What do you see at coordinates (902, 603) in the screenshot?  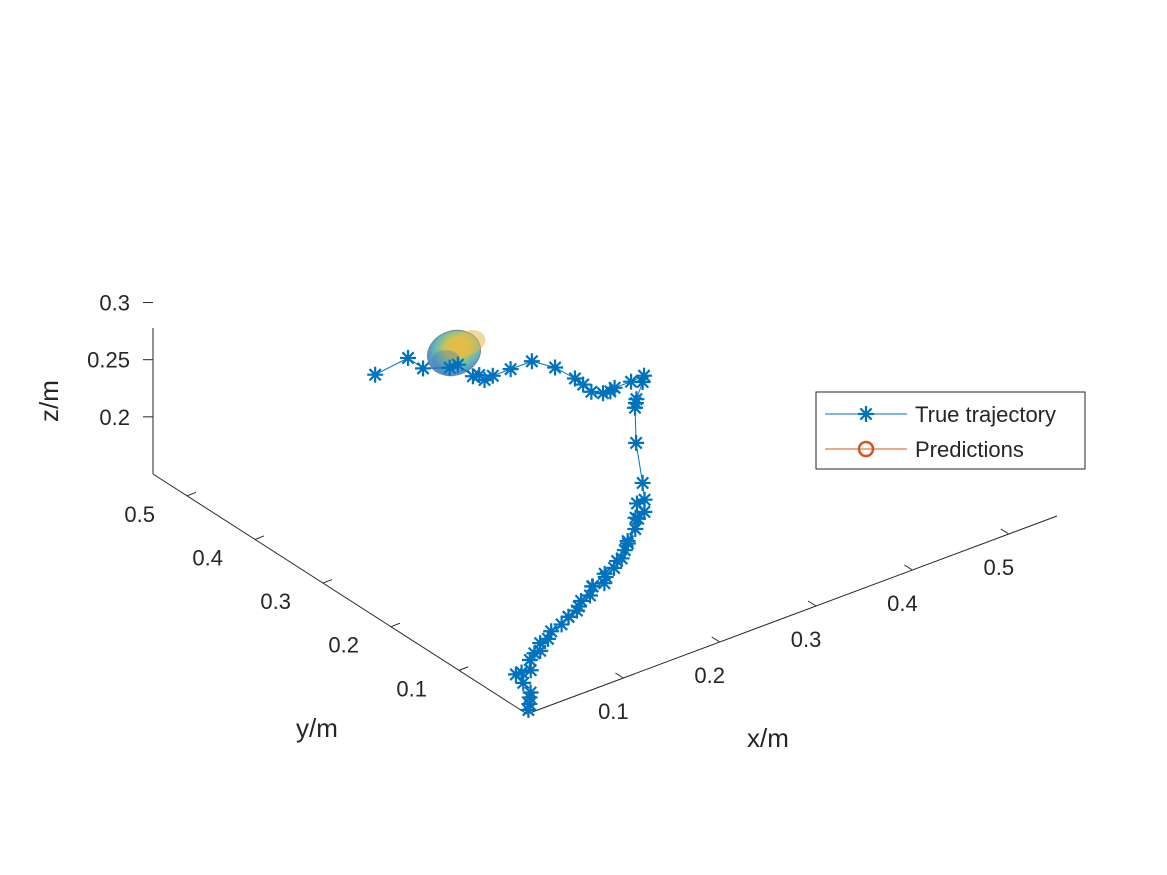 I see `x-tick-label: 0.4` at bounding box center [902, 603].